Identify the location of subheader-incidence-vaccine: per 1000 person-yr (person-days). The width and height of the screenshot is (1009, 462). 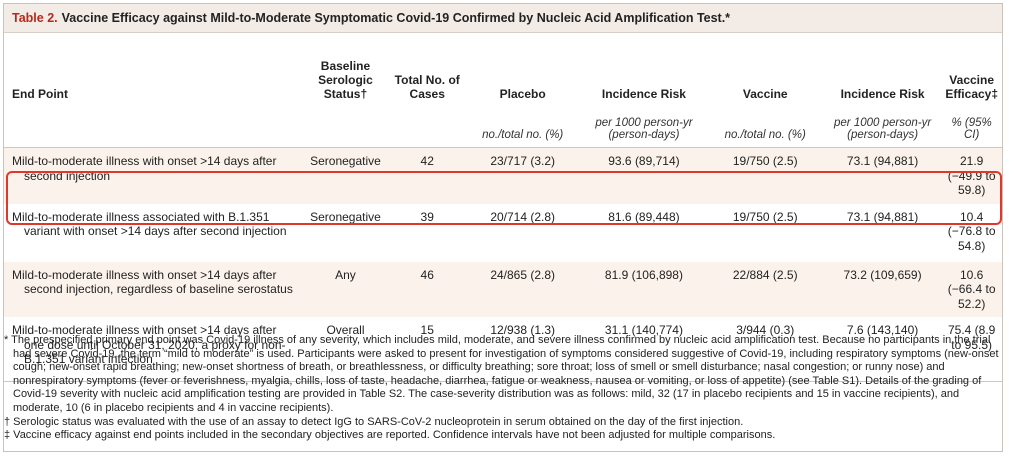
(883, 129).